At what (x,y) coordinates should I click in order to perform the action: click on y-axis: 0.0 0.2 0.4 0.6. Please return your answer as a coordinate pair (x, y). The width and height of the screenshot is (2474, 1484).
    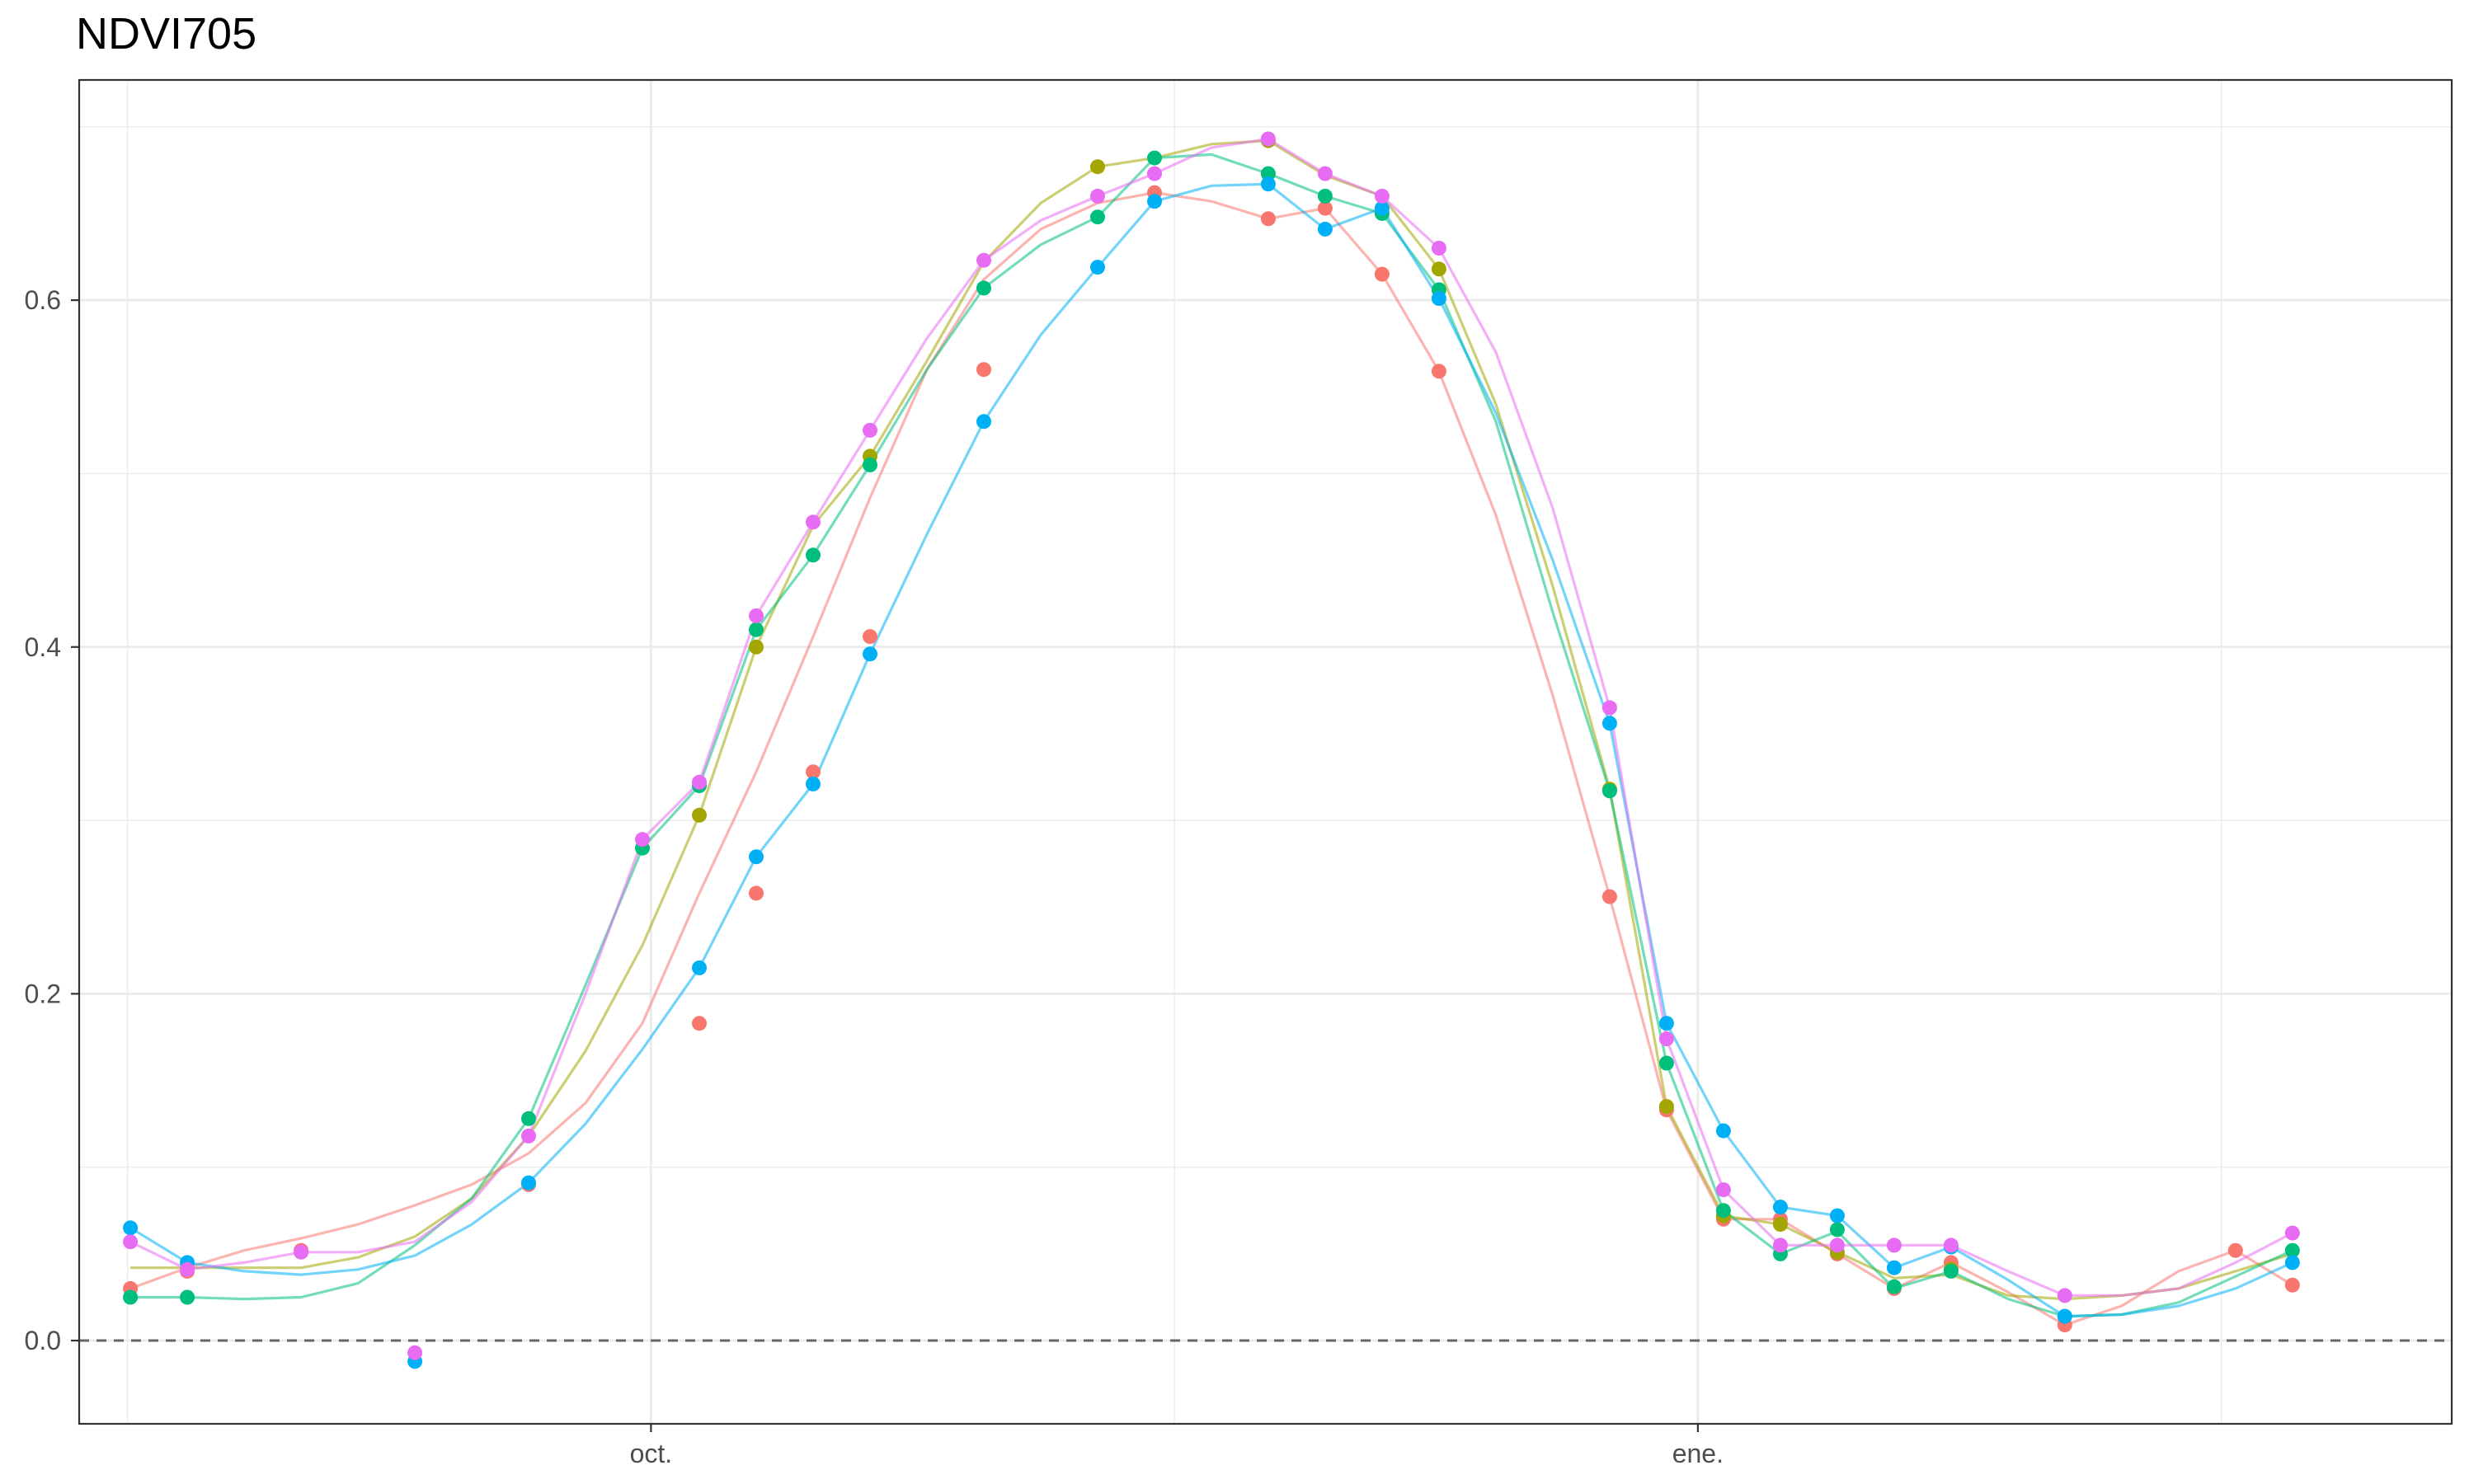
    Looking at the image, I should click on (52, 820).